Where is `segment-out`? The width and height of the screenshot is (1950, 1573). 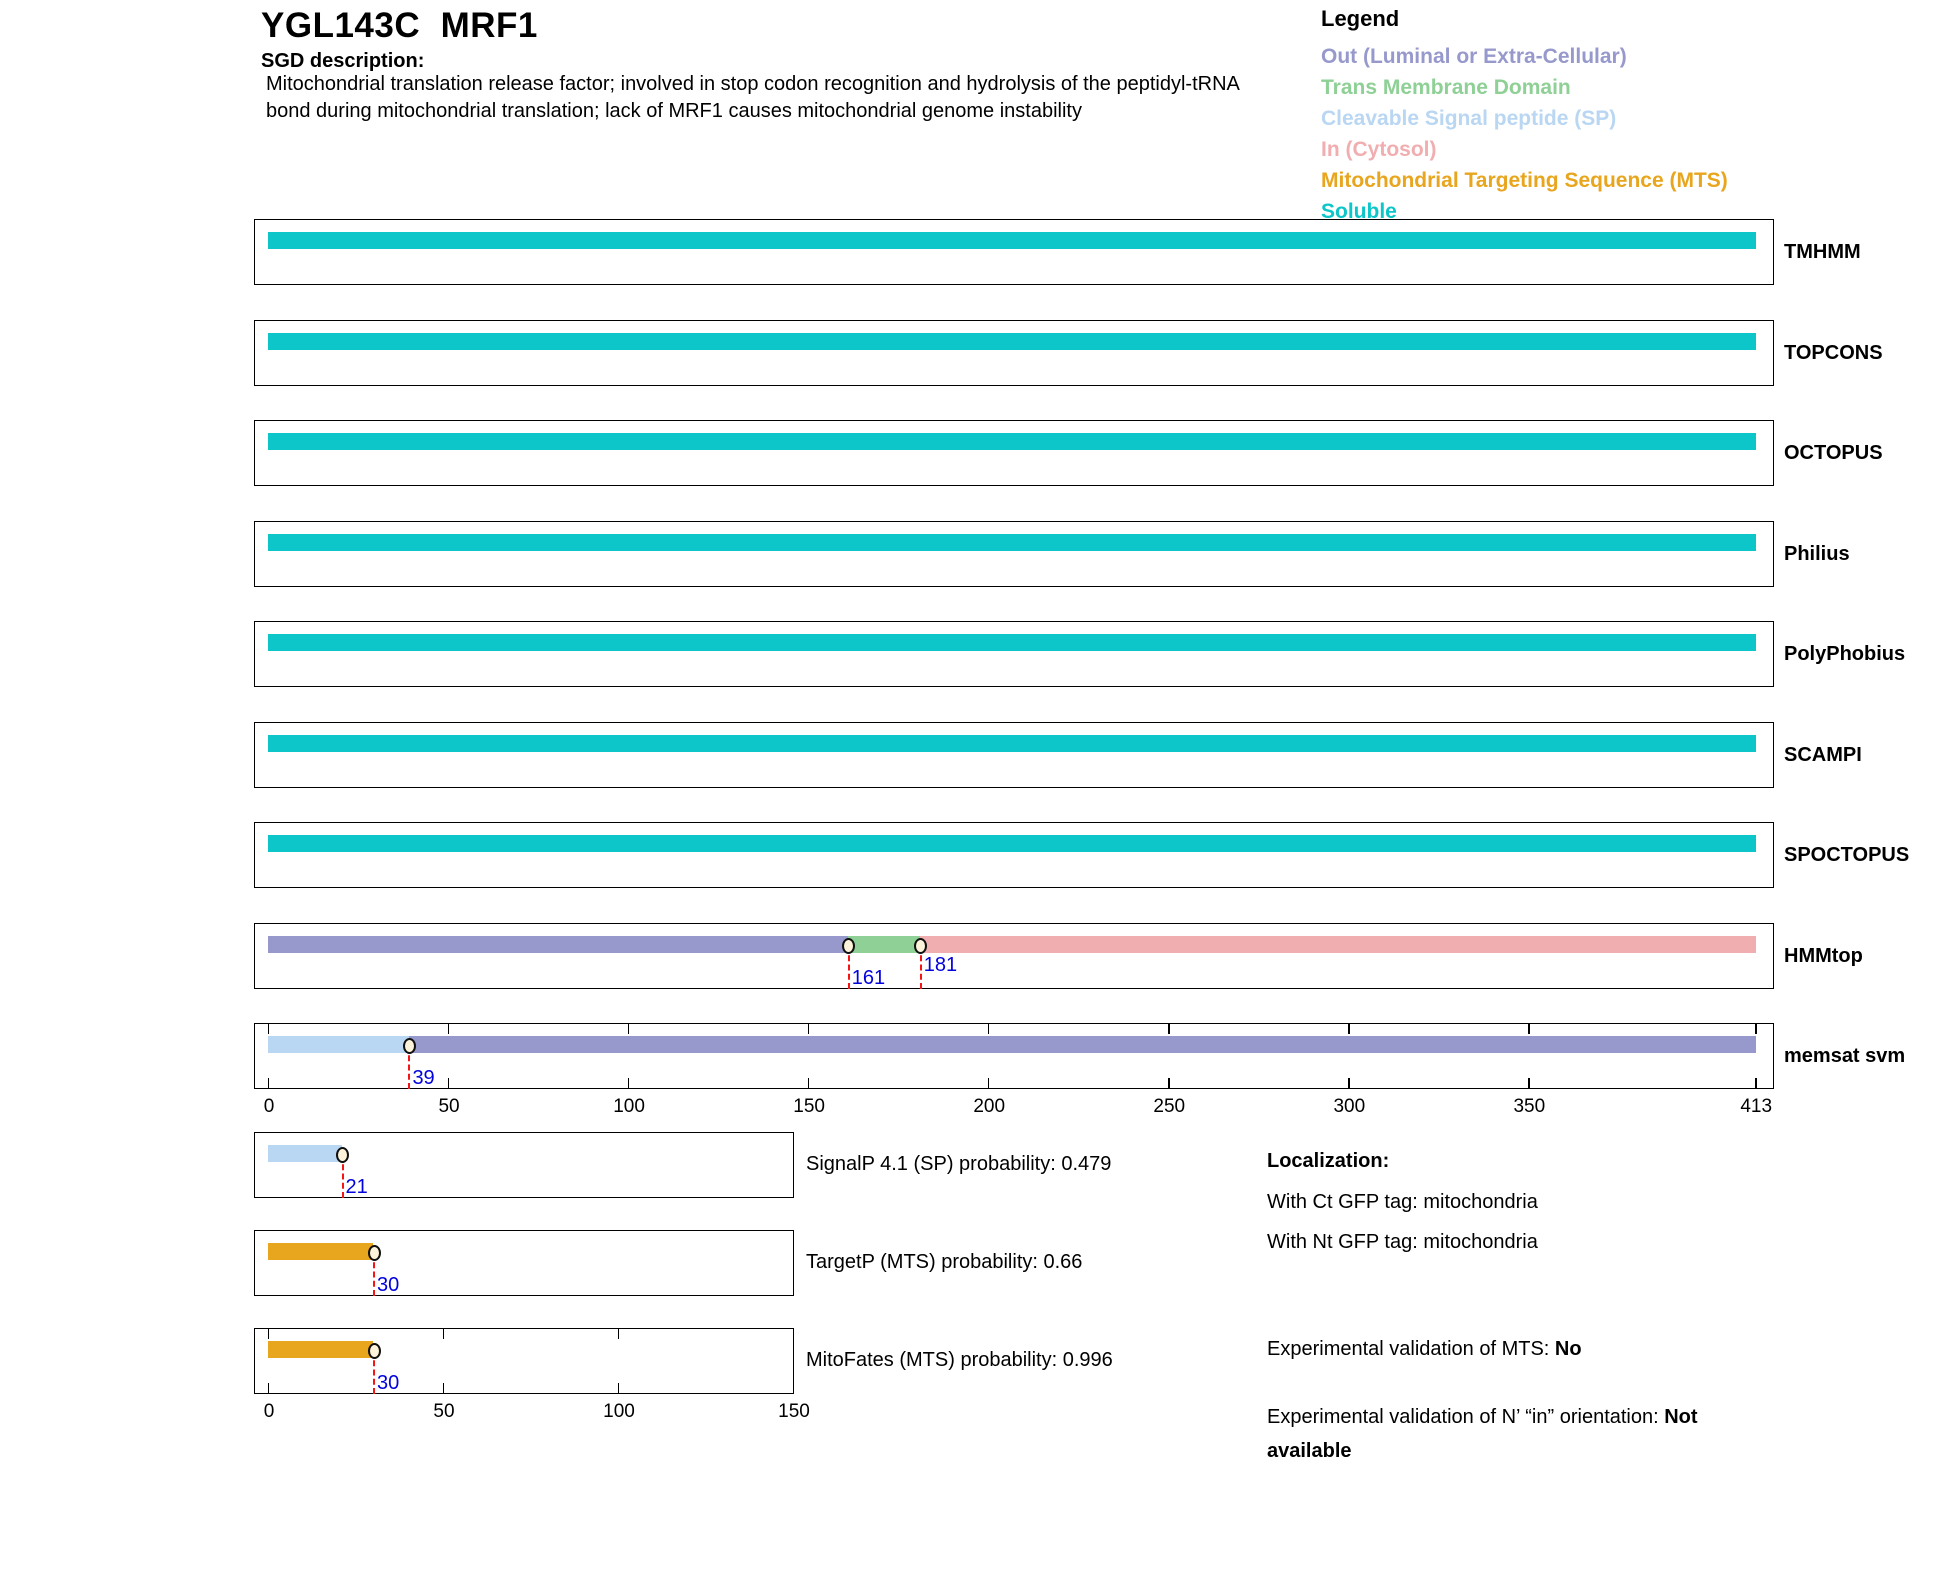 segment-out is located at coordinates (558, 945).